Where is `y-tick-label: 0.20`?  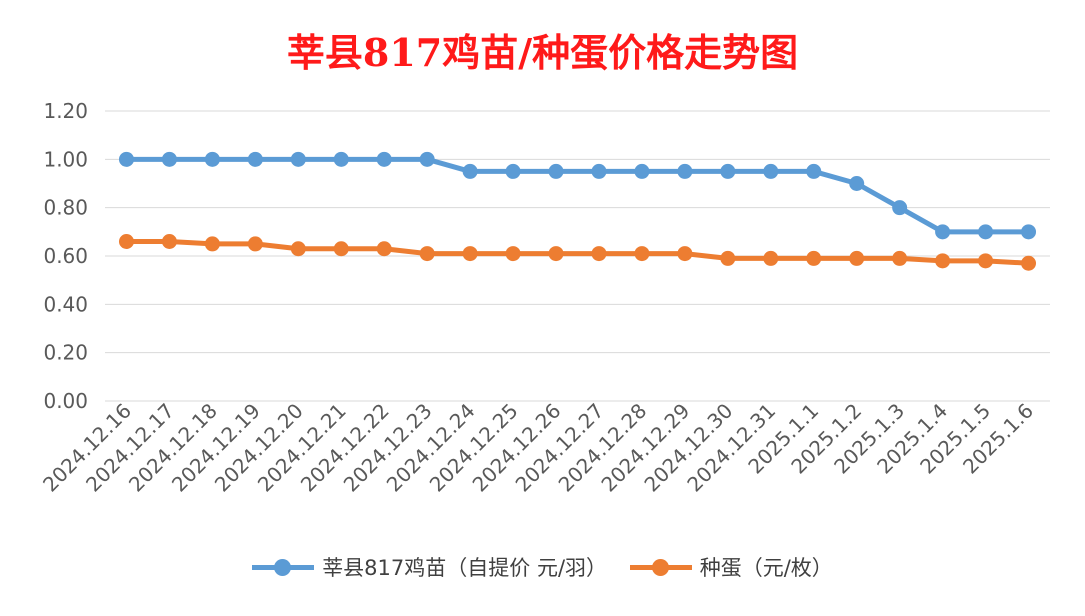
y-tick-label: 0.20 is located at coordinates (65, 353).